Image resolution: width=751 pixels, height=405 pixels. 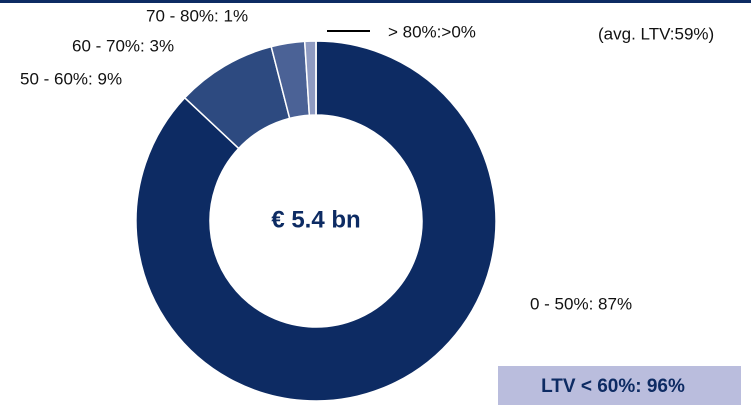 I want to click on slice-label: 60 - 70%: 3%, so click(x=123, y=45).